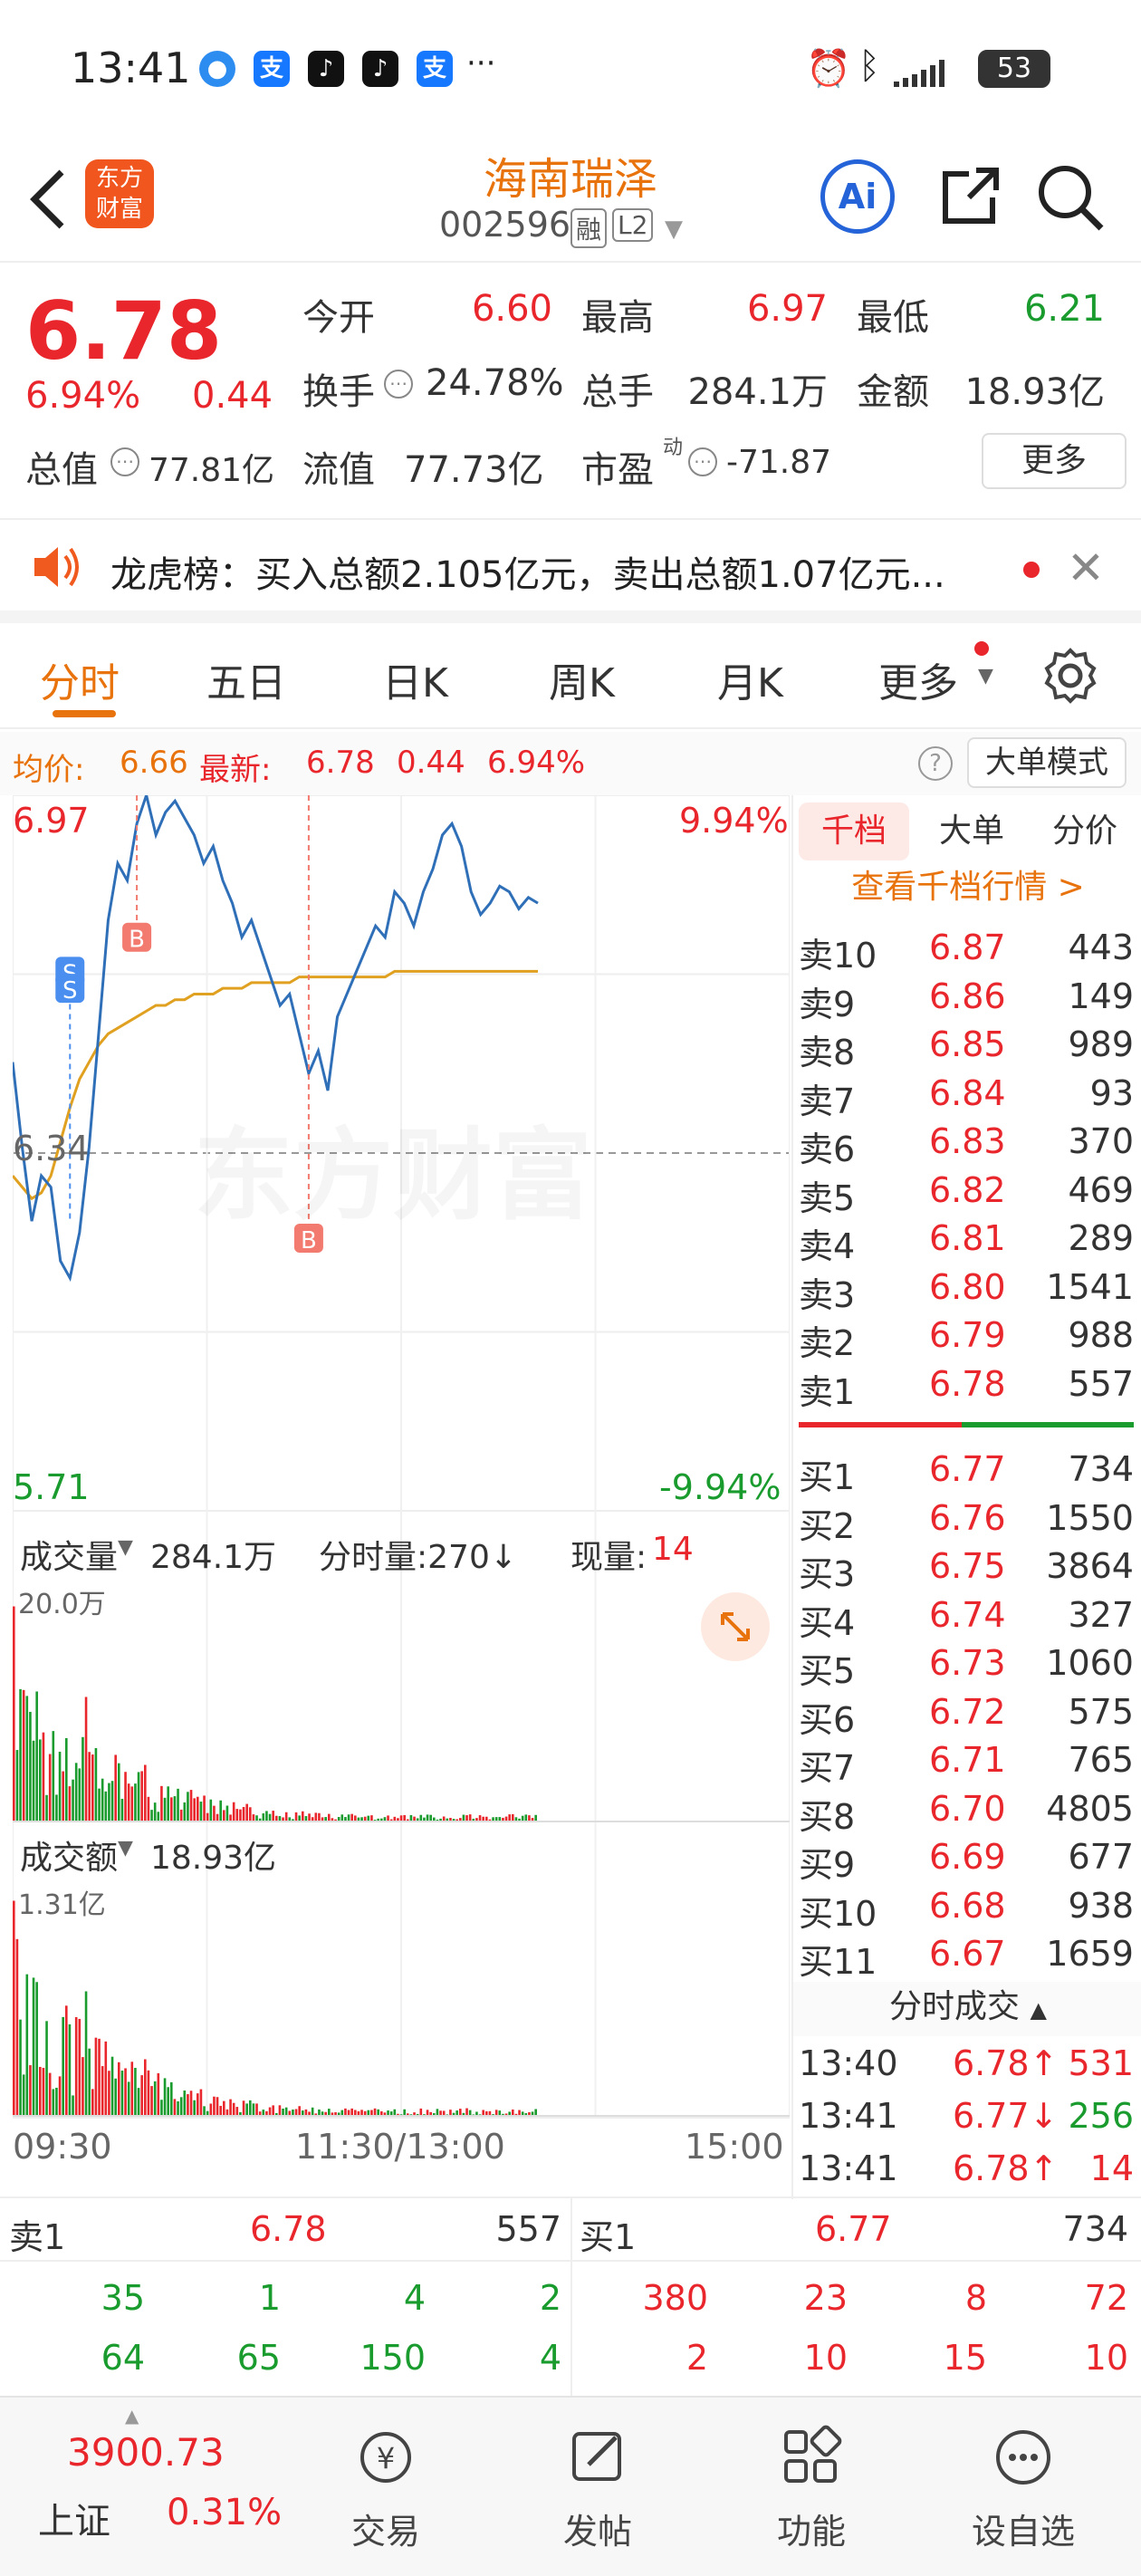  Describe the element at coordinates (69, 1858) in the screenshot. I see `amount-label: 成交额` at that location.